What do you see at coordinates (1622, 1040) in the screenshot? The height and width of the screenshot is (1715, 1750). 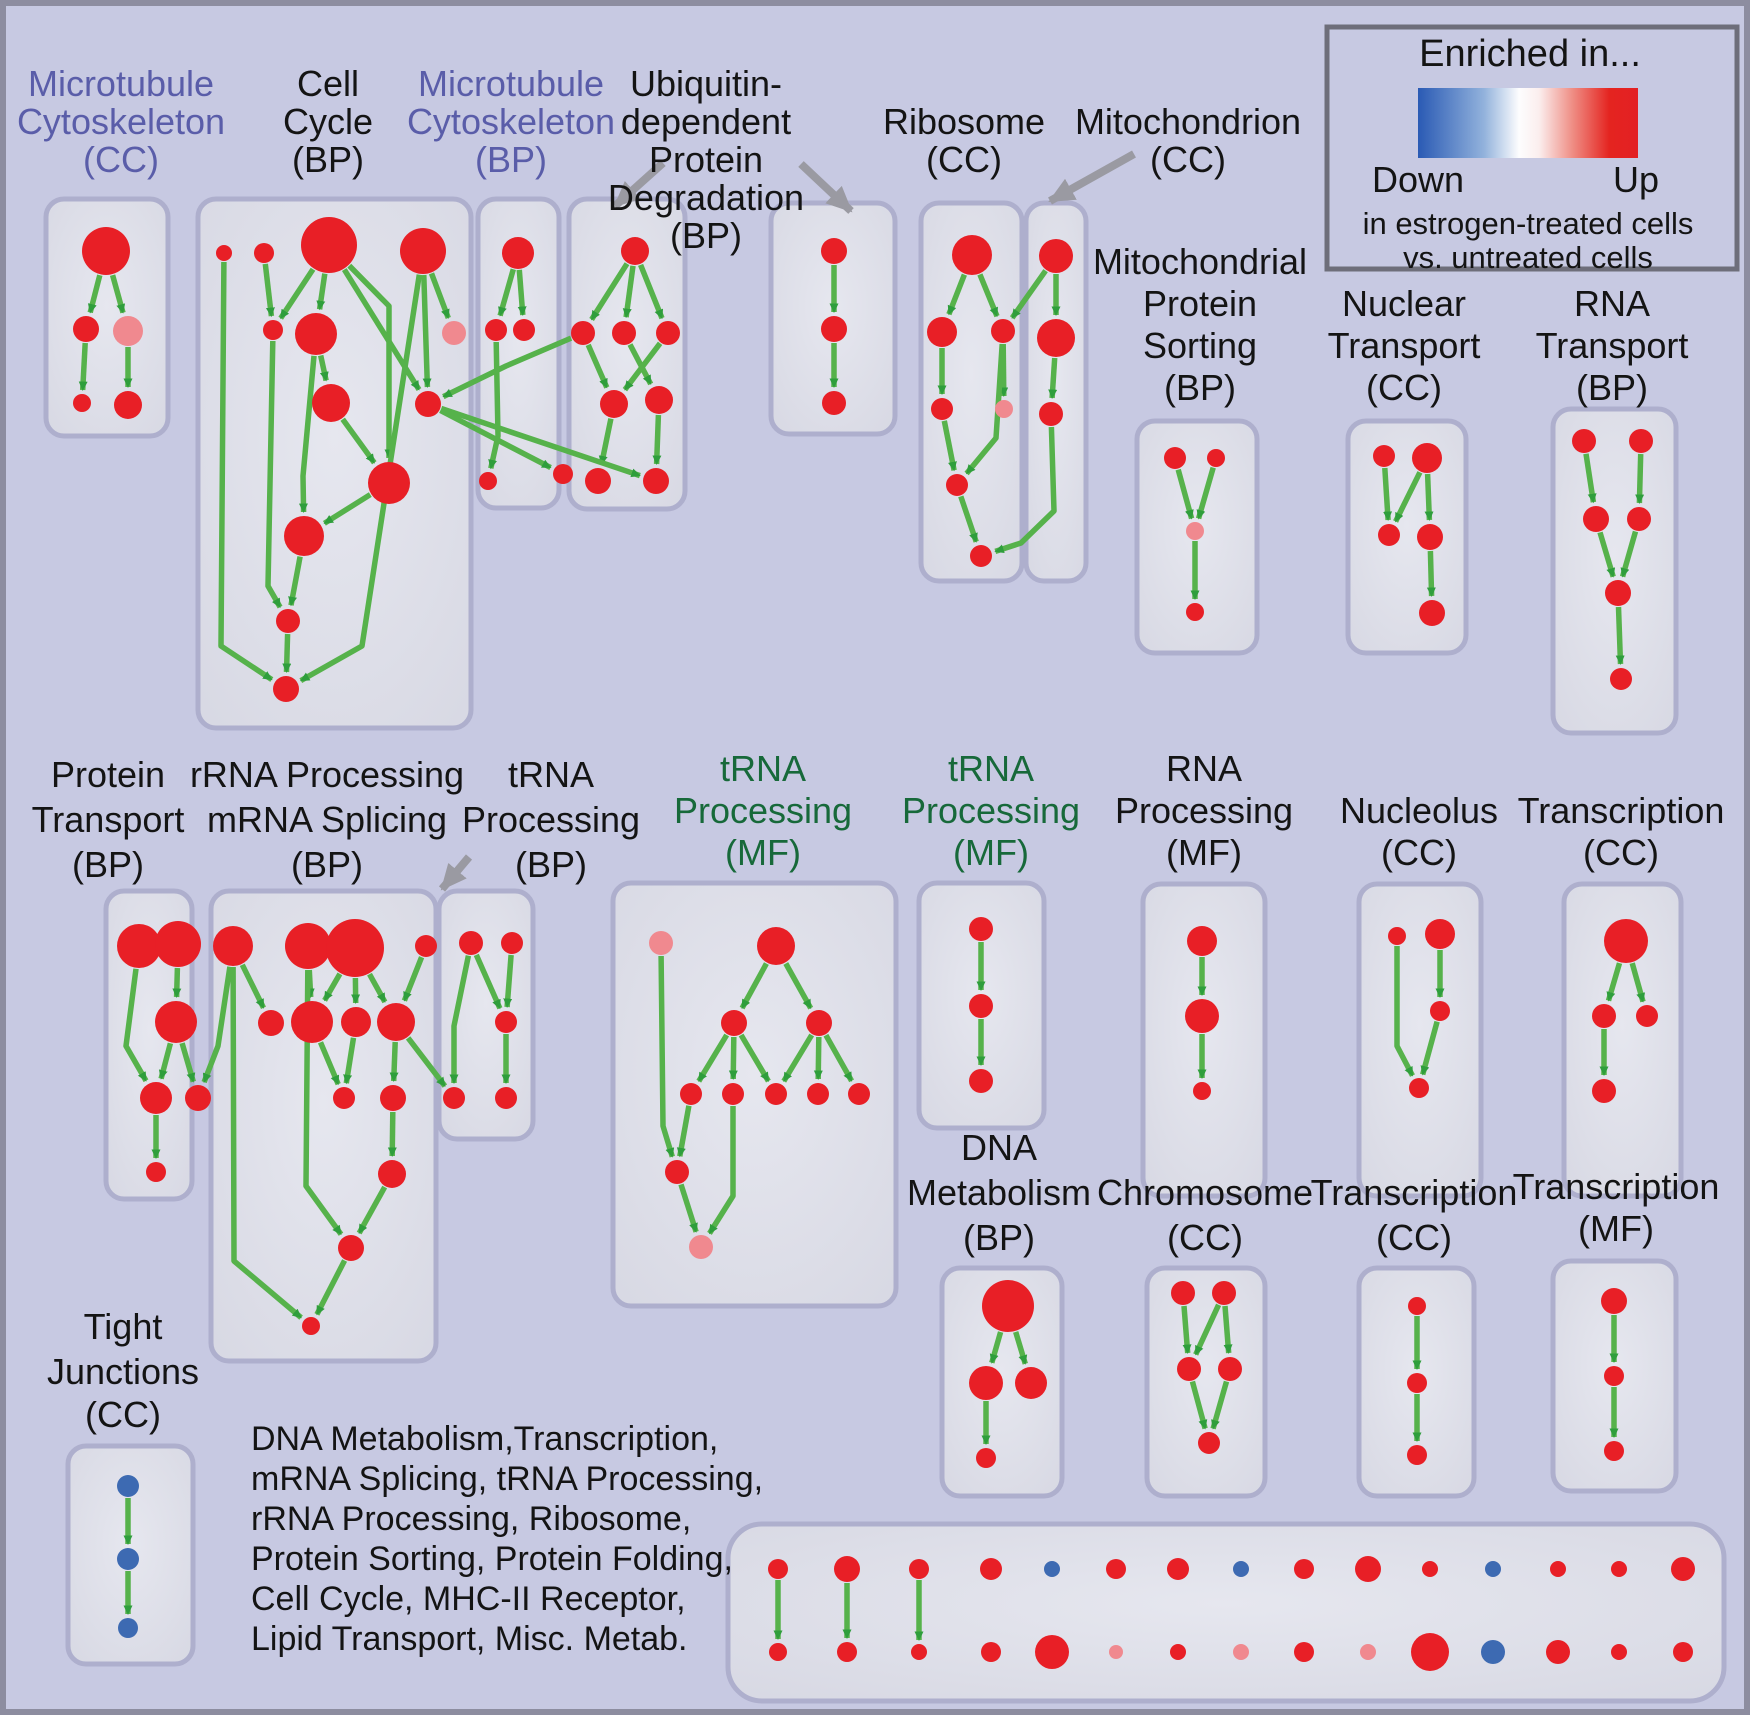 I see `group-box-transcription-cc-mid` at bounding box center [1622, 1040].